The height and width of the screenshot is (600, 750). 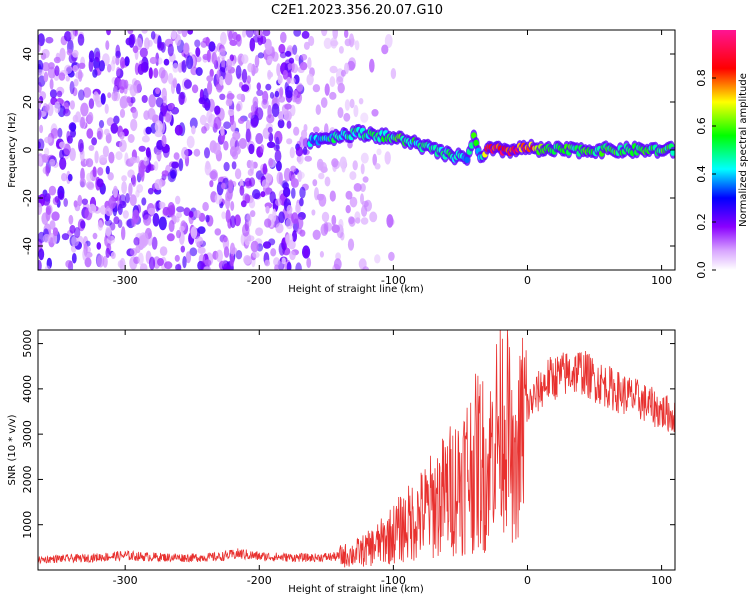 What do you see at coordinates (27, 102) in the screenshot?
I see `spectrogram-y-tick-label: 20` at bounding box center [27, 102].